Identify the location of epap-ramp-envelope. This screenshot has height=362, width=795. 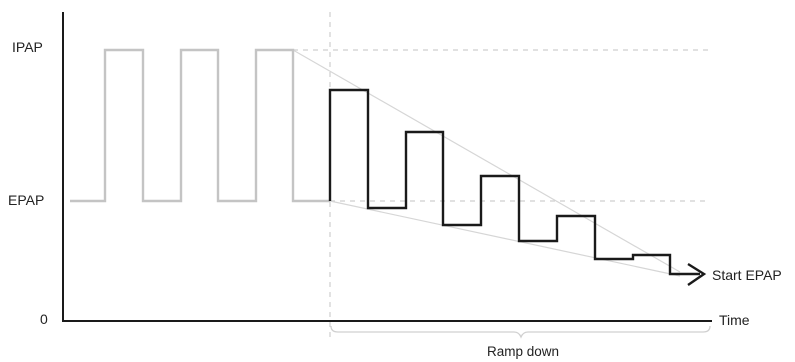
(505, 238).